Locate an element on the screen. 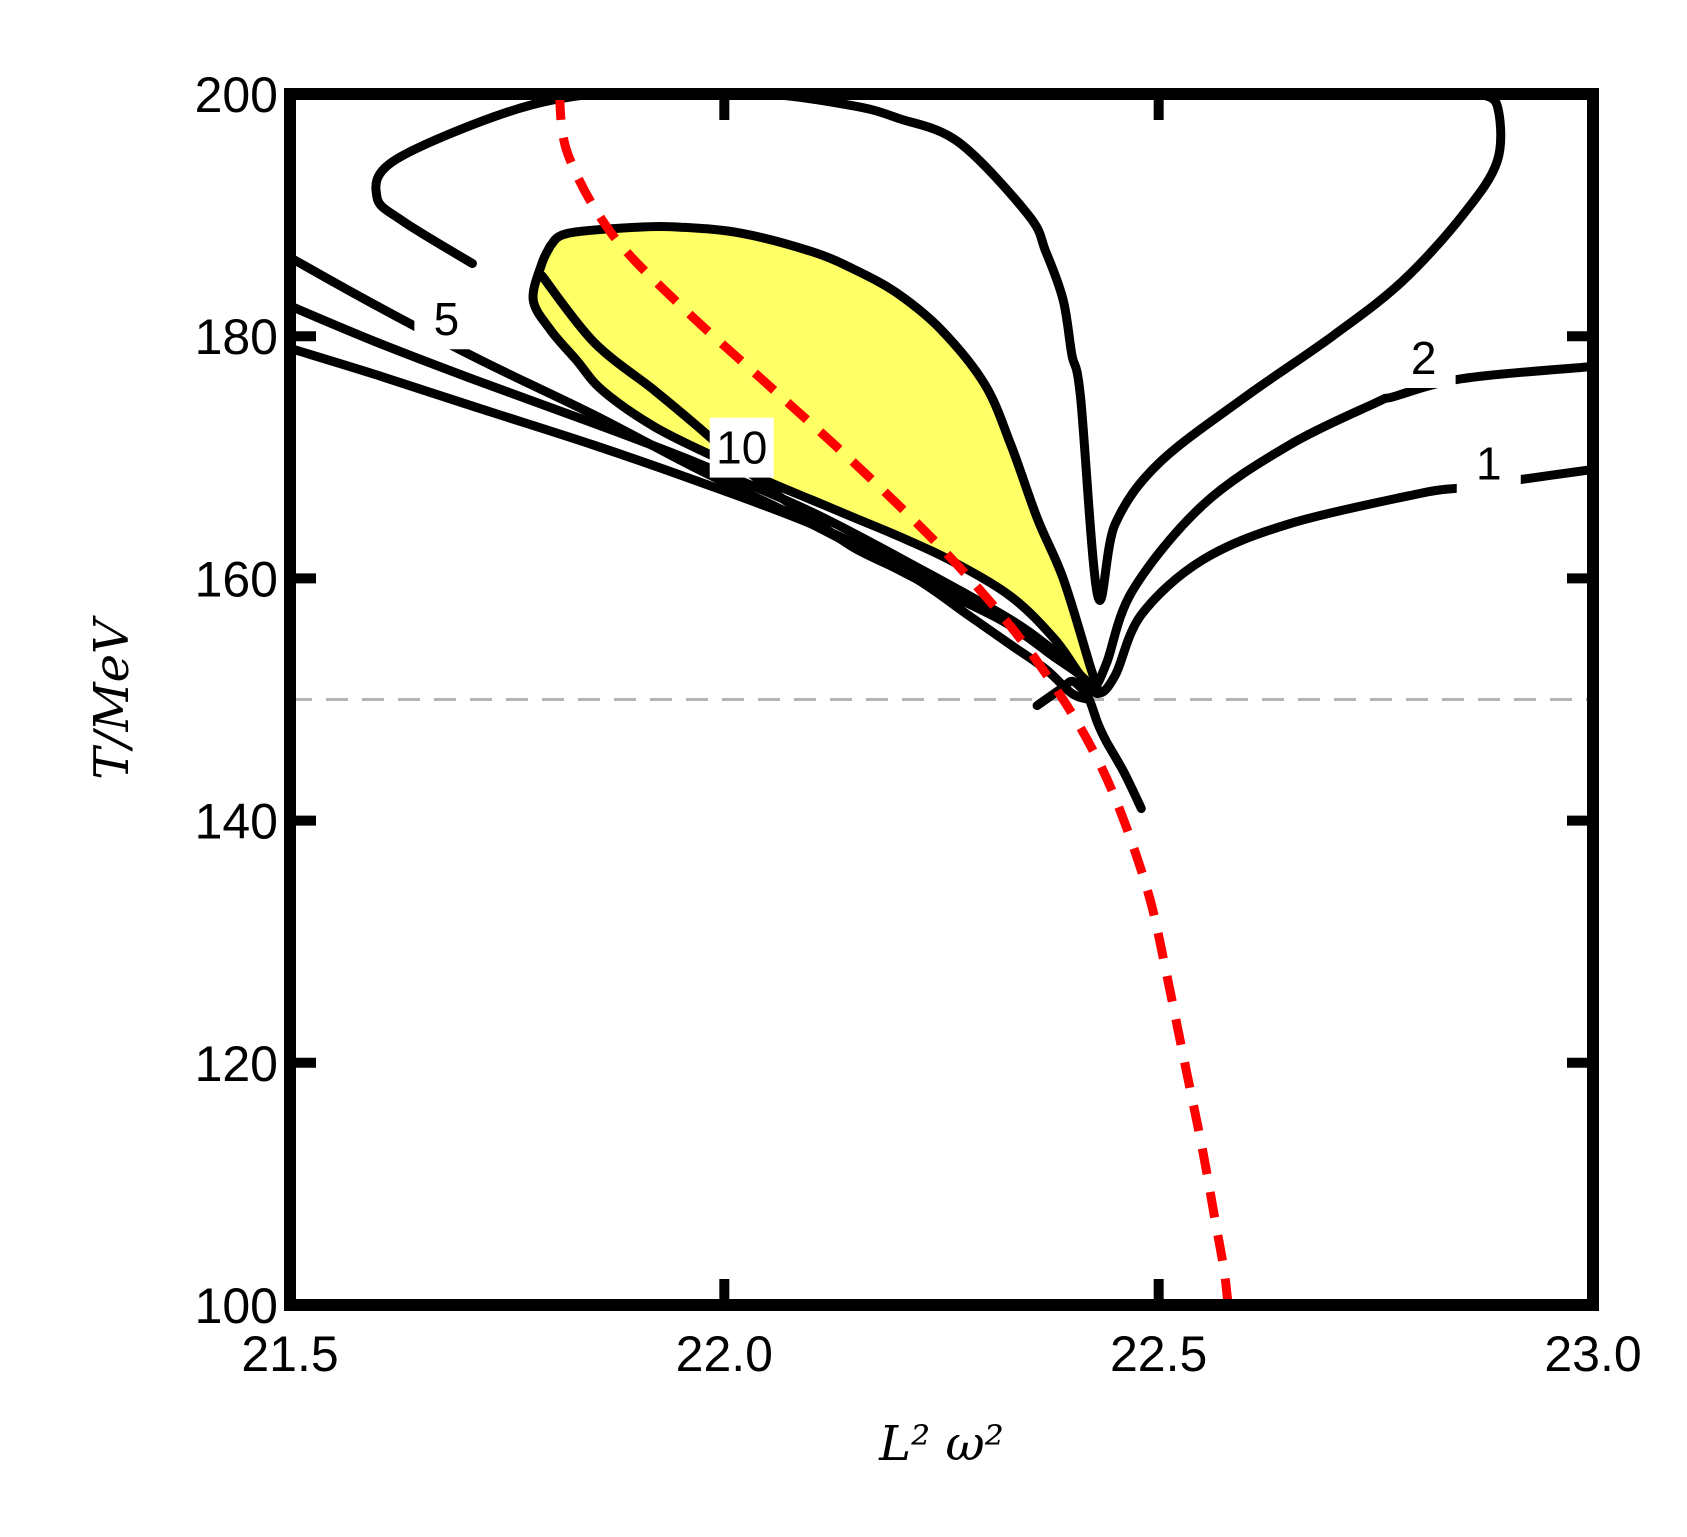 The image size is (1687, 1537). contour-label: 5 is located at coordinates (447, 319).